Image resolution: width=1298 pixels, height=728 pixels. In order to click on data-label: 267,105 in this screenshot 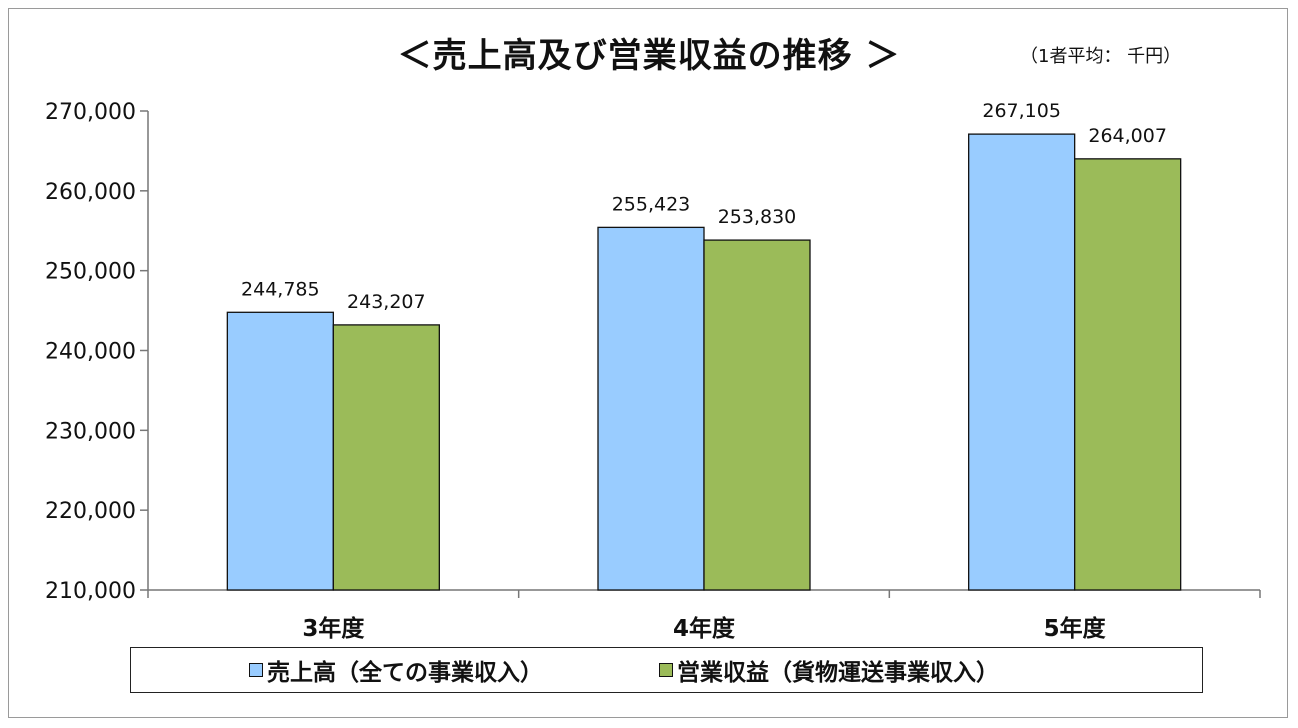, I will do `click(1021, 111)`.